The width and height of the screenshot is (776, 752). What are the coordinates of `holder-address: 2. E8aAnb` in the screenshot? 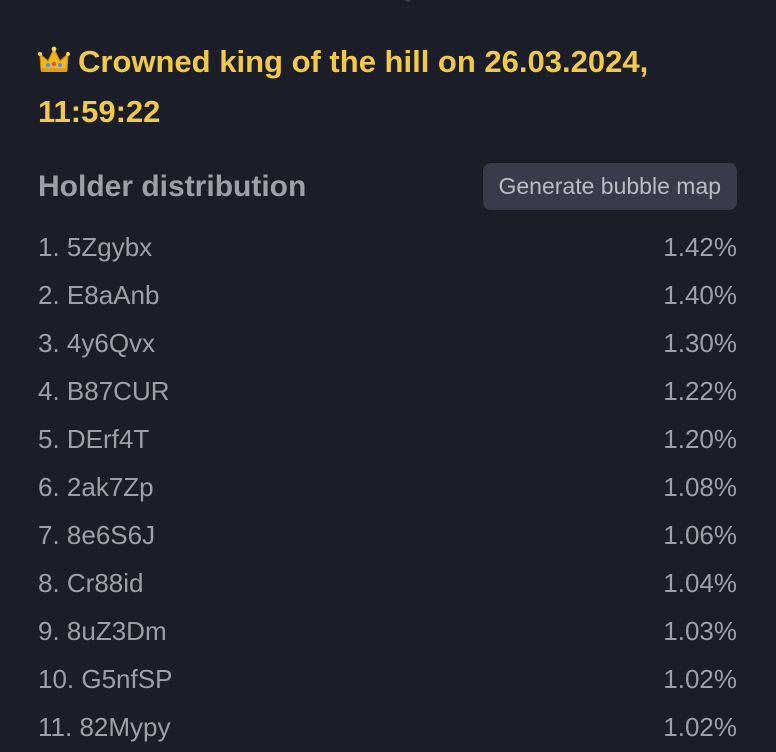 It's located at (99, 294).